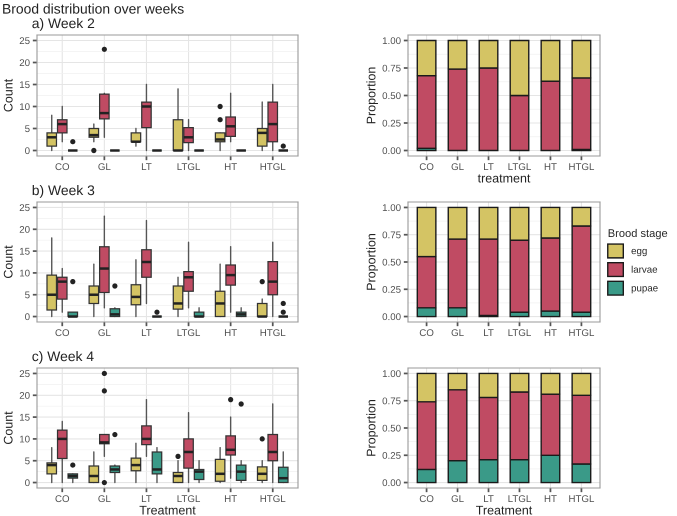 The width and height of the screenshot is (677, 516). Describe the element at coordinates (504, 178) in the screenshot. I see `x-axis-title: treatment` at that location.